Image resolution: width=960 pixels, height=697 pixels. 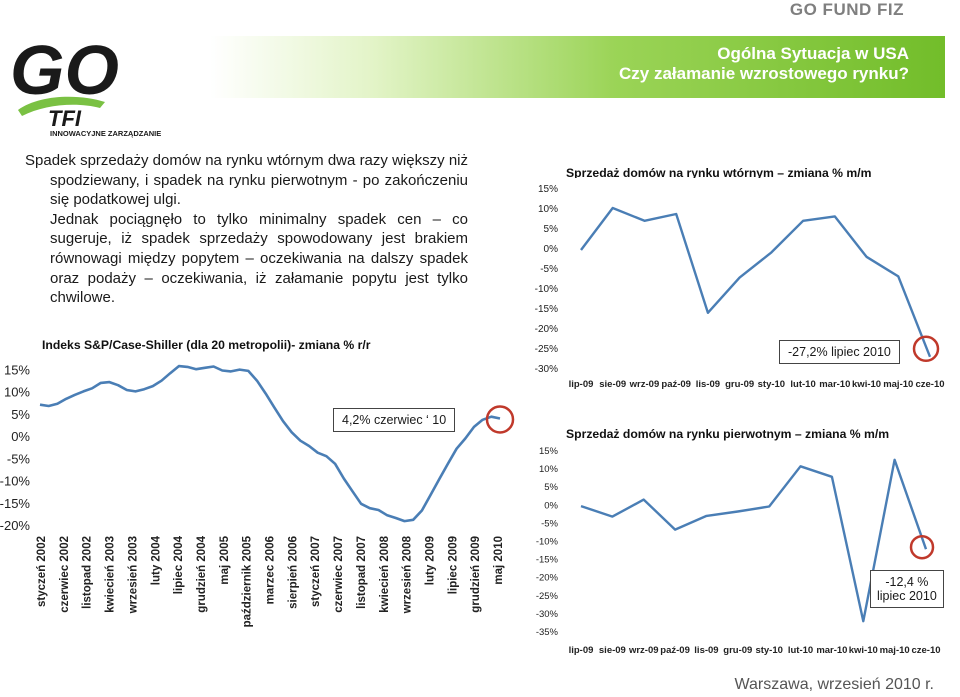 I want to click on footer-date: Warszawa, wrzesień 2010 r., so click(x=834, y=684).